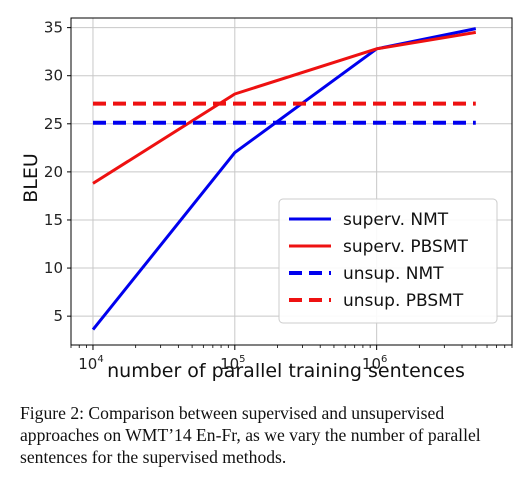 The width and height of the screenshot is (532, 482). Describe the element at coordinates (405, 247) in the screenshot. I see `legend-label: superv. PBSMT` at that location.